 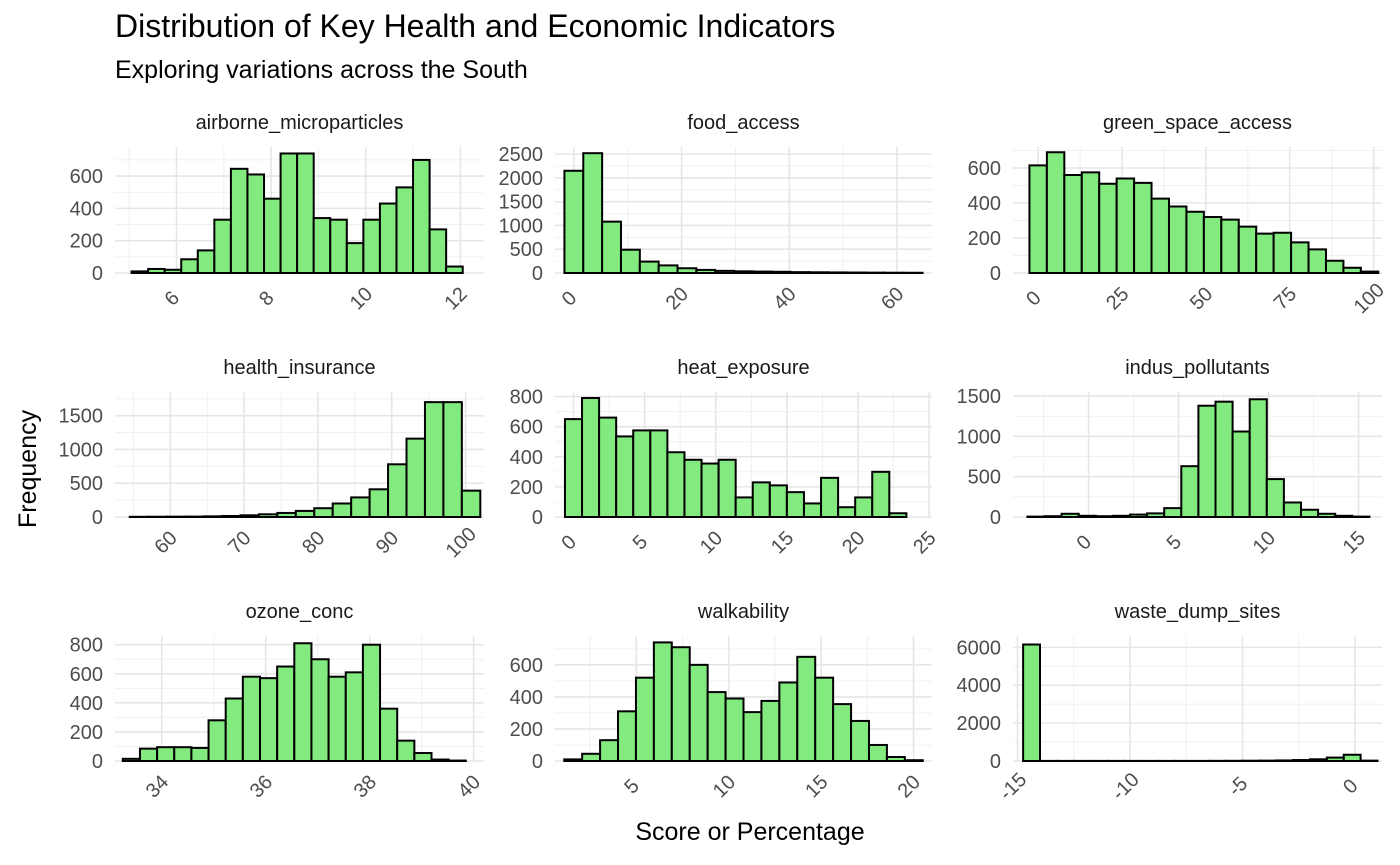 What do you see at coordinates (239, 542) in the screenshot?
I see `x-tick-label: 70` at bounding box center [239, 542].